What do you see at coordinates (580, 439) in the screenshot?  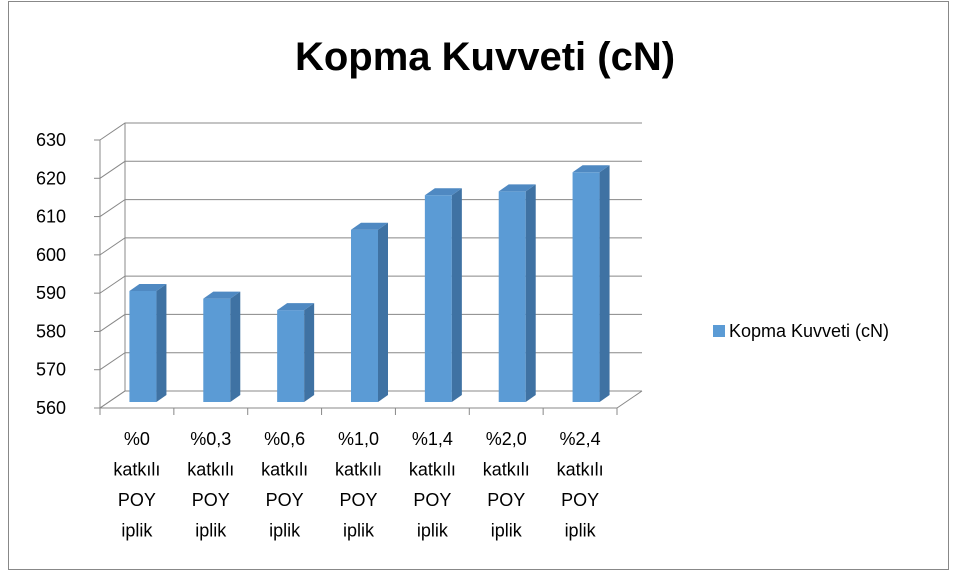 I see `x-tick-label-line: %2,4` at bounding box center [580, 439].